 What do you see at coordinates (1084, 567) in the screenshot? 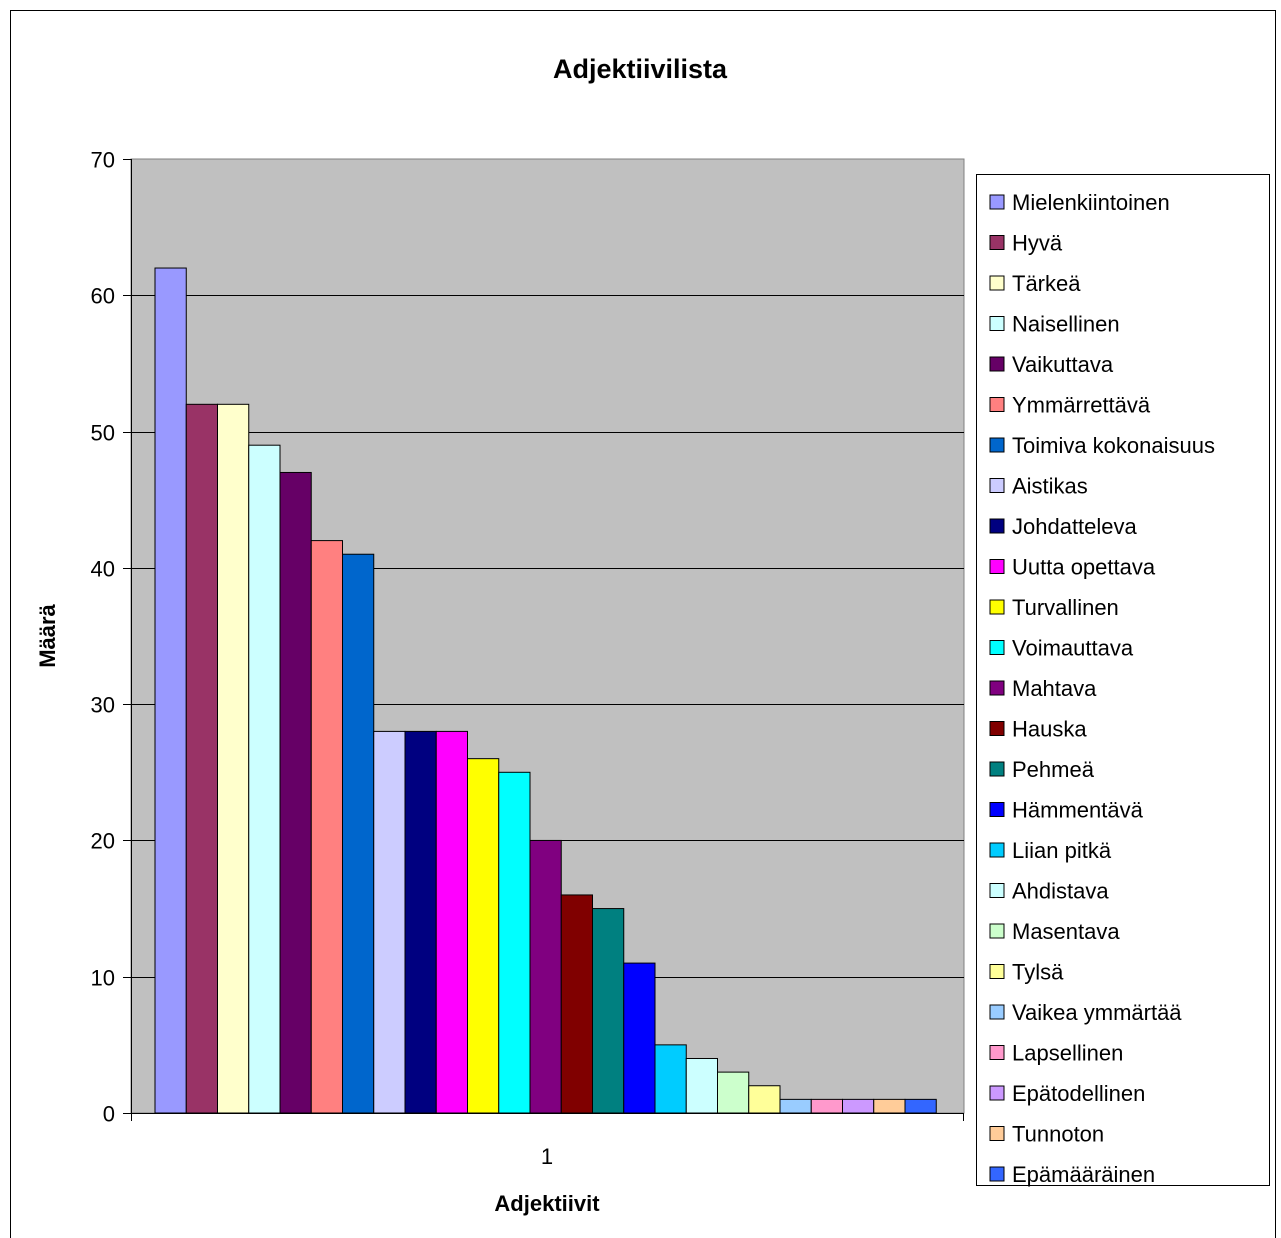
I see `legend-label: Uutta opettava` at bounding box center [1084, 567].